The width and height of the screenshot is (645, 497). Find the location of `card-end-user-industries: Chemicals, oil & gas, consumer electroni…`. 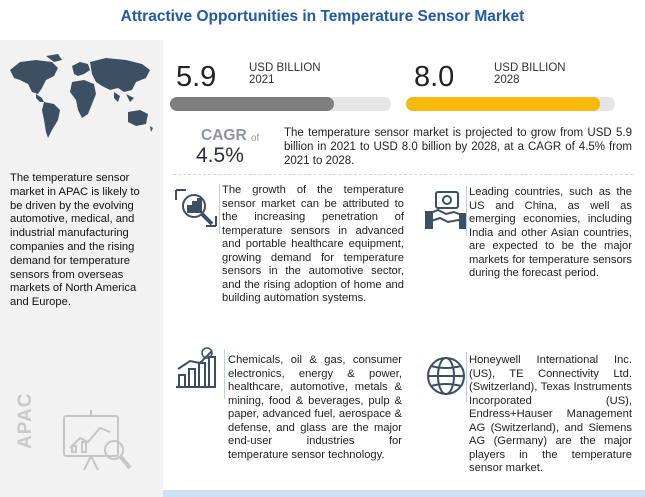

card-end-user-industries: Chemicals, oil & gas, consumer electroni… is located at coordinates (315, 407).